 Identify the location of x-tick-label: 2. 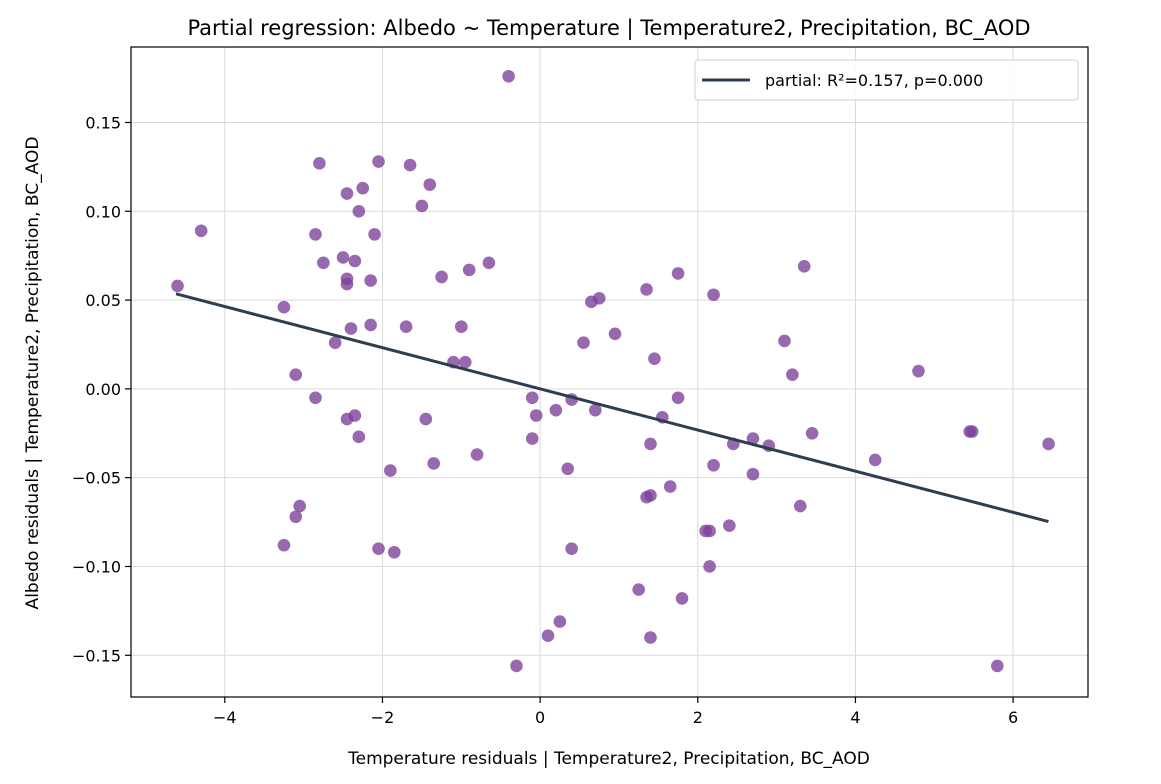
(698, 717).